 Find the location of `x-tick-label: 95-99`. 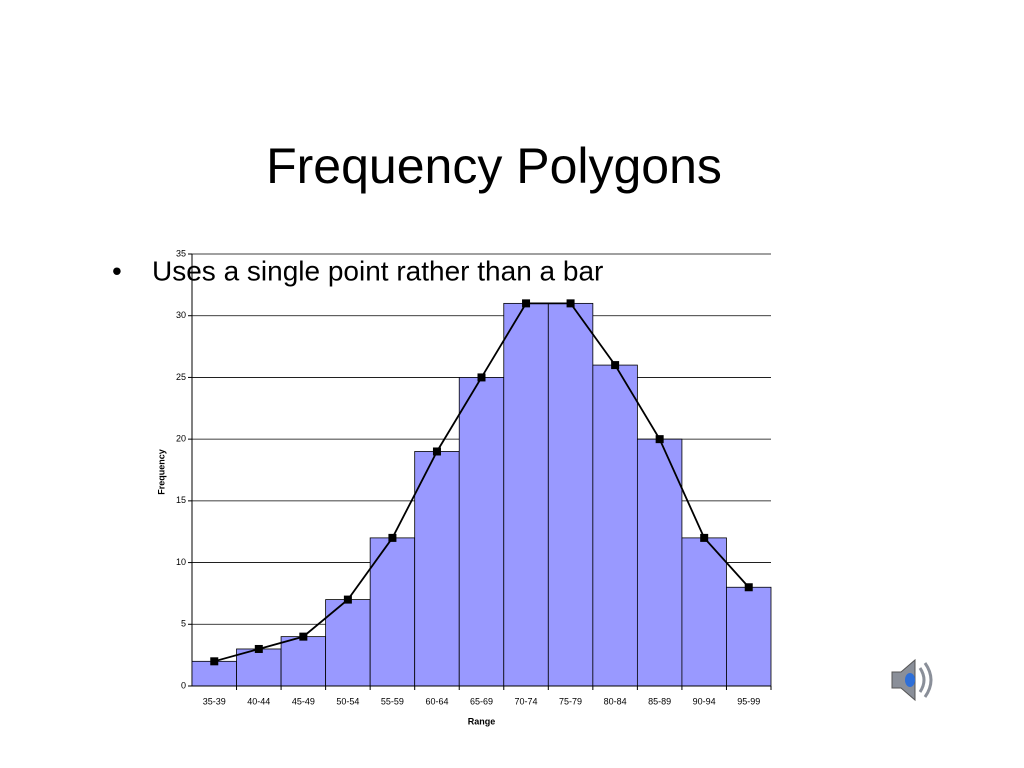

x-tick-label: 95-99 is located at coordinates (748, 701).